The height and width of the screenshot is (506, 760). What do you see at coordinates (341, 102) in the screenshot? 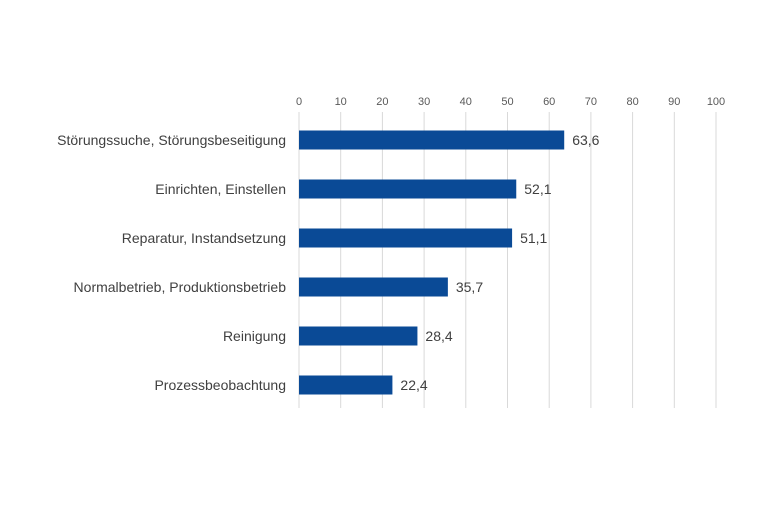
I see `x-tick-label-10: 10` at bounding box center [341, 102].